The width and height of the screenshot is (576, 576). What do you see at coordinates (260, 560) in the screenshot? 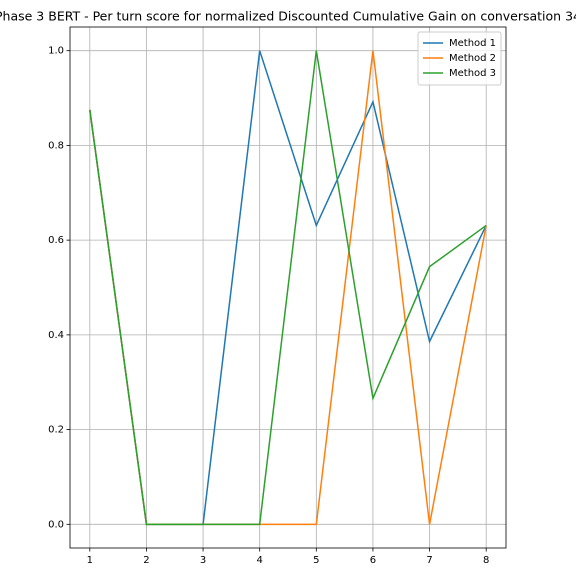
I see `x-tick-label: 4` at bounding box center [260, 560].